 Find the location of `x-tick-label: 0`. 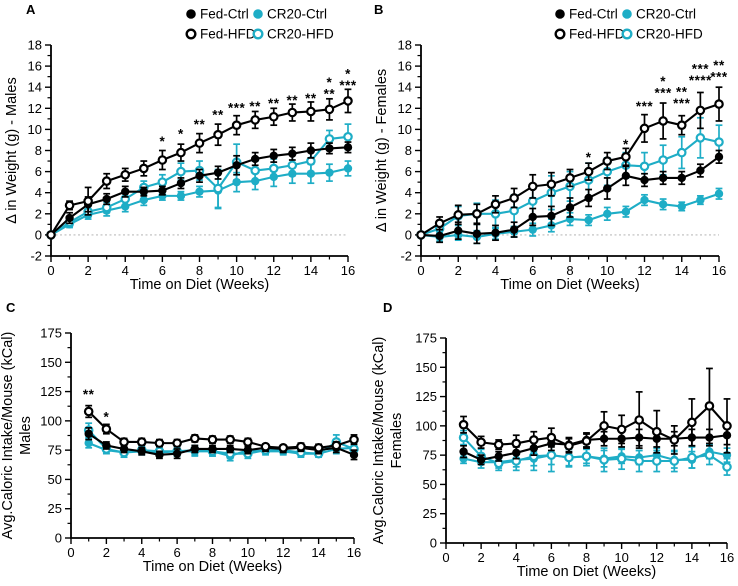

x-tick-label: 0 is located at coordinates (70, 552).